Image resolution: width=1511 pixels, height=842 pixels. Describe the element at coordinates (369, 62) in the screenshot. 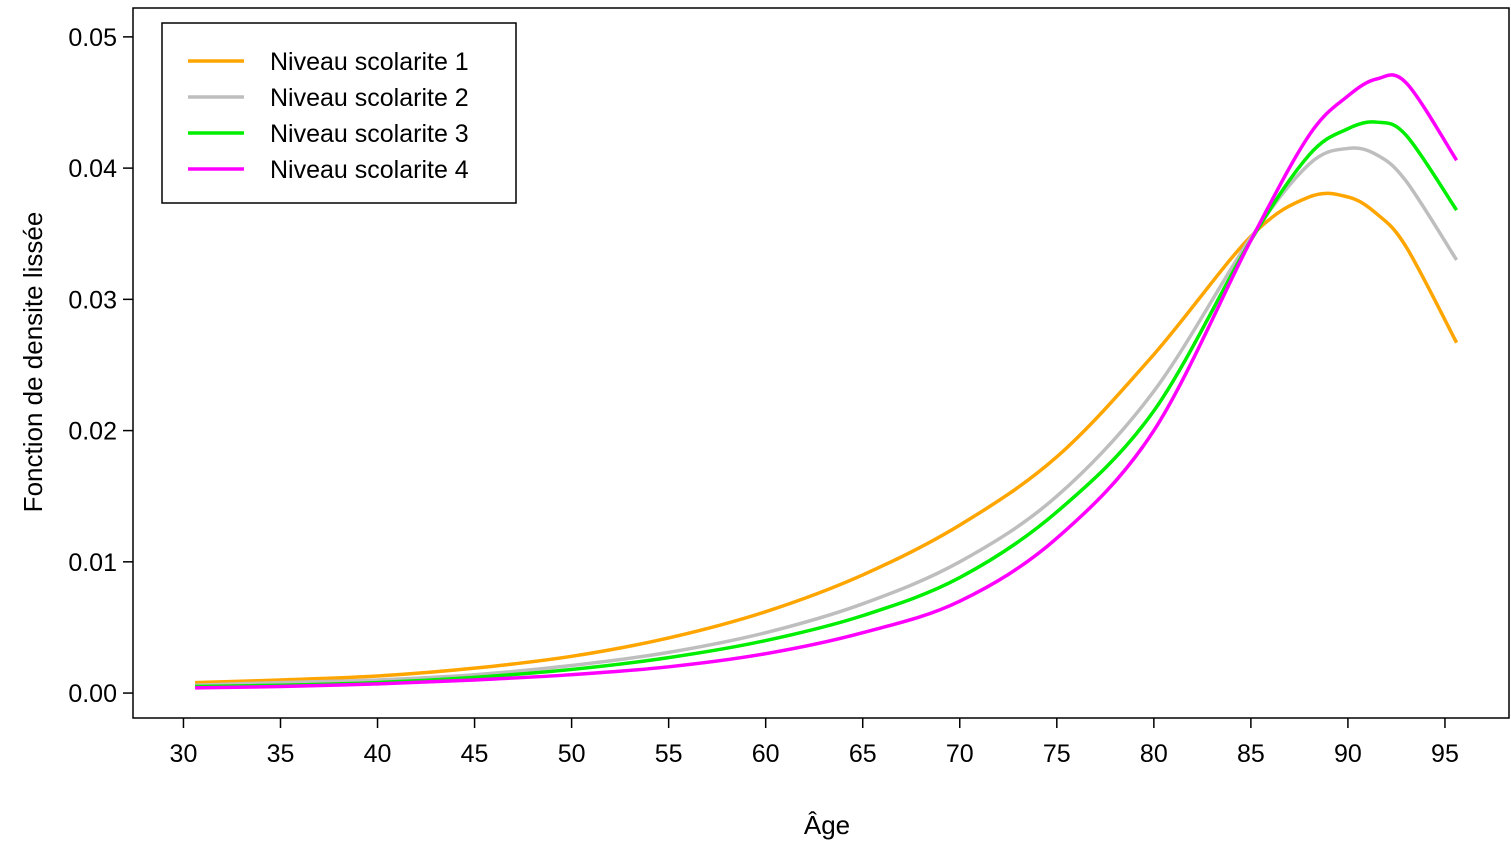

I see `legend-label-1: Niveau scolarite 1` at that location.